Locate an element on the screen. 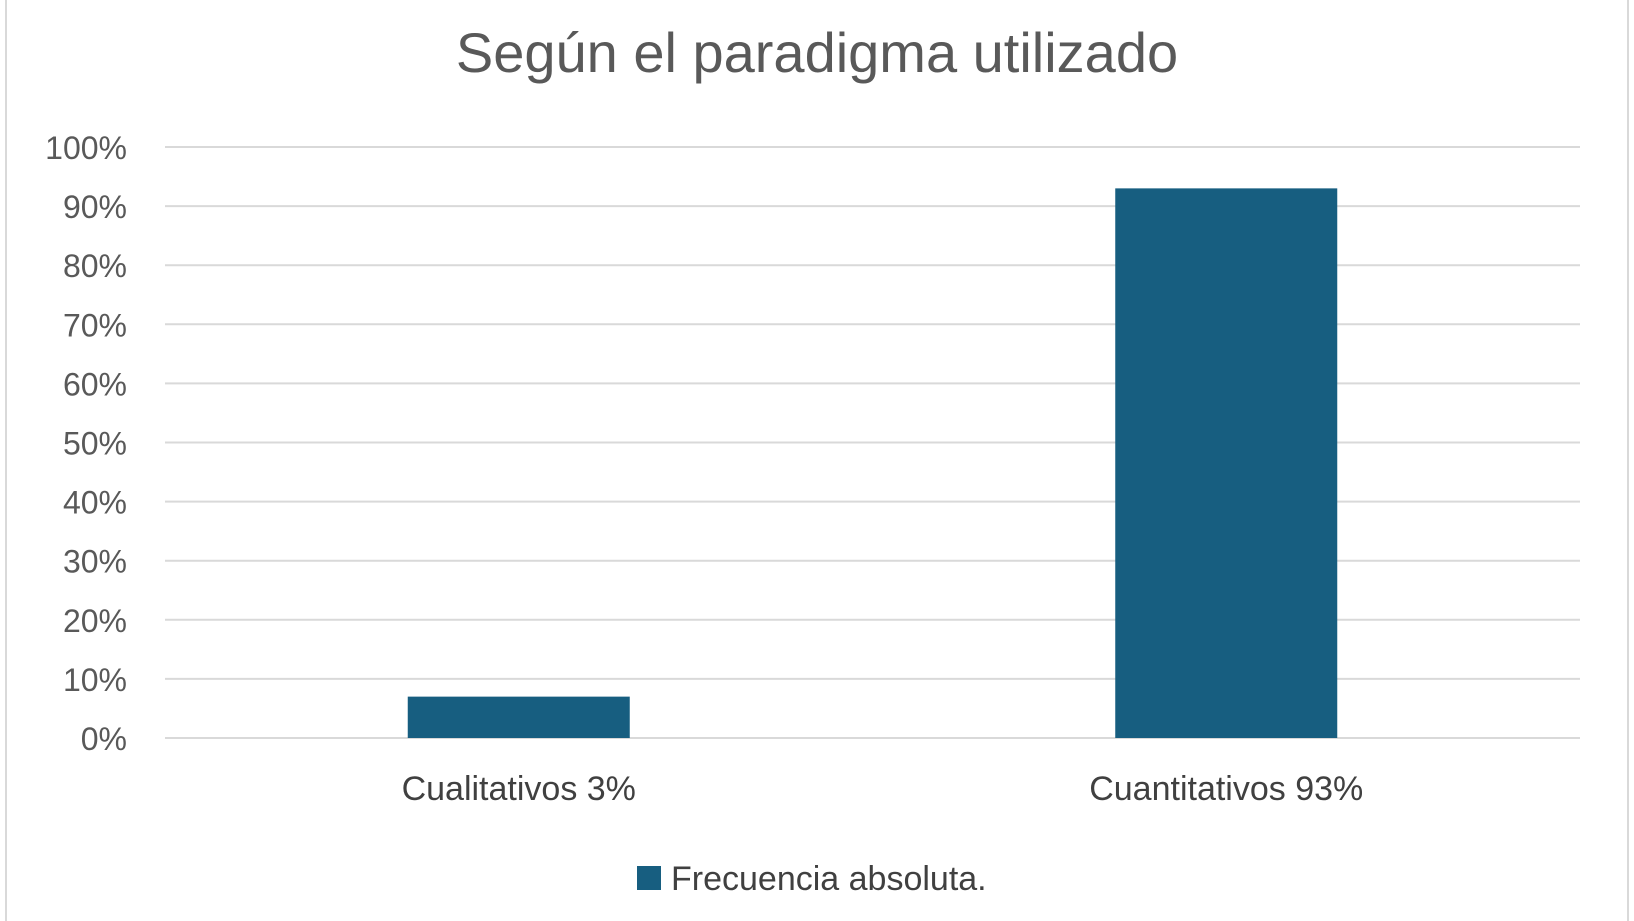 This screenshot has height=921, width=1634. y-axis-ticks: 0% 10% 20% 30% 40% 50% 60% 70% 80% 90% 100% is located at coordinates (86, 443).